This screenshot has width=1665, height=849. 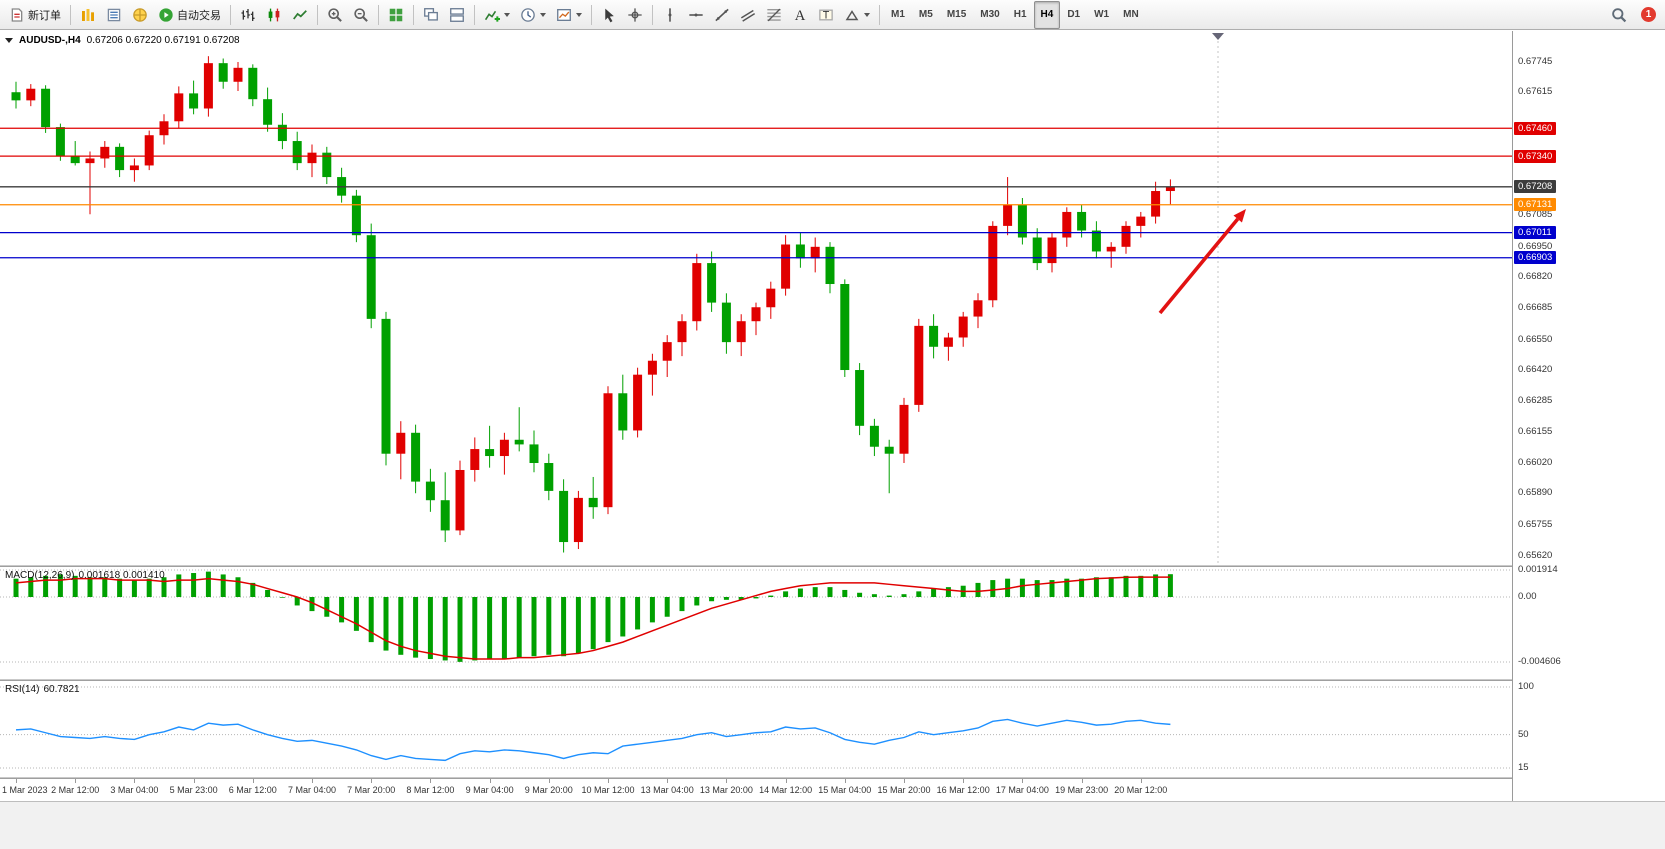 I want to click on timeframe-m30: M30, so click(x=990, y=14).